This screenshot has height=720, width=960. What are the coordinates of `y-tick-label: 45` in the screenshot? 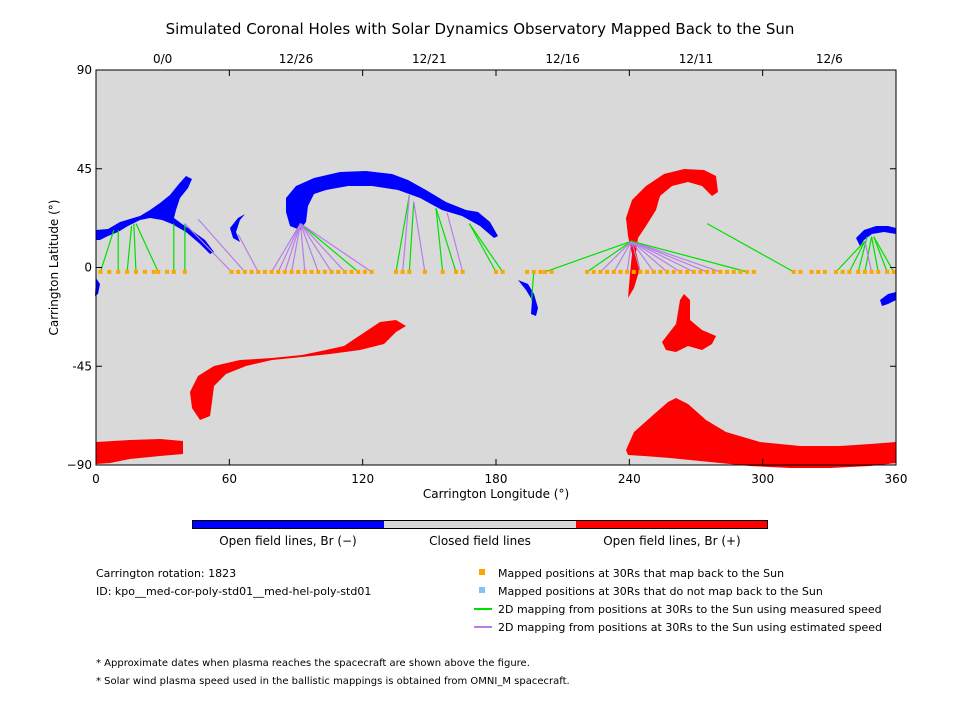 It's located at (84, 169).